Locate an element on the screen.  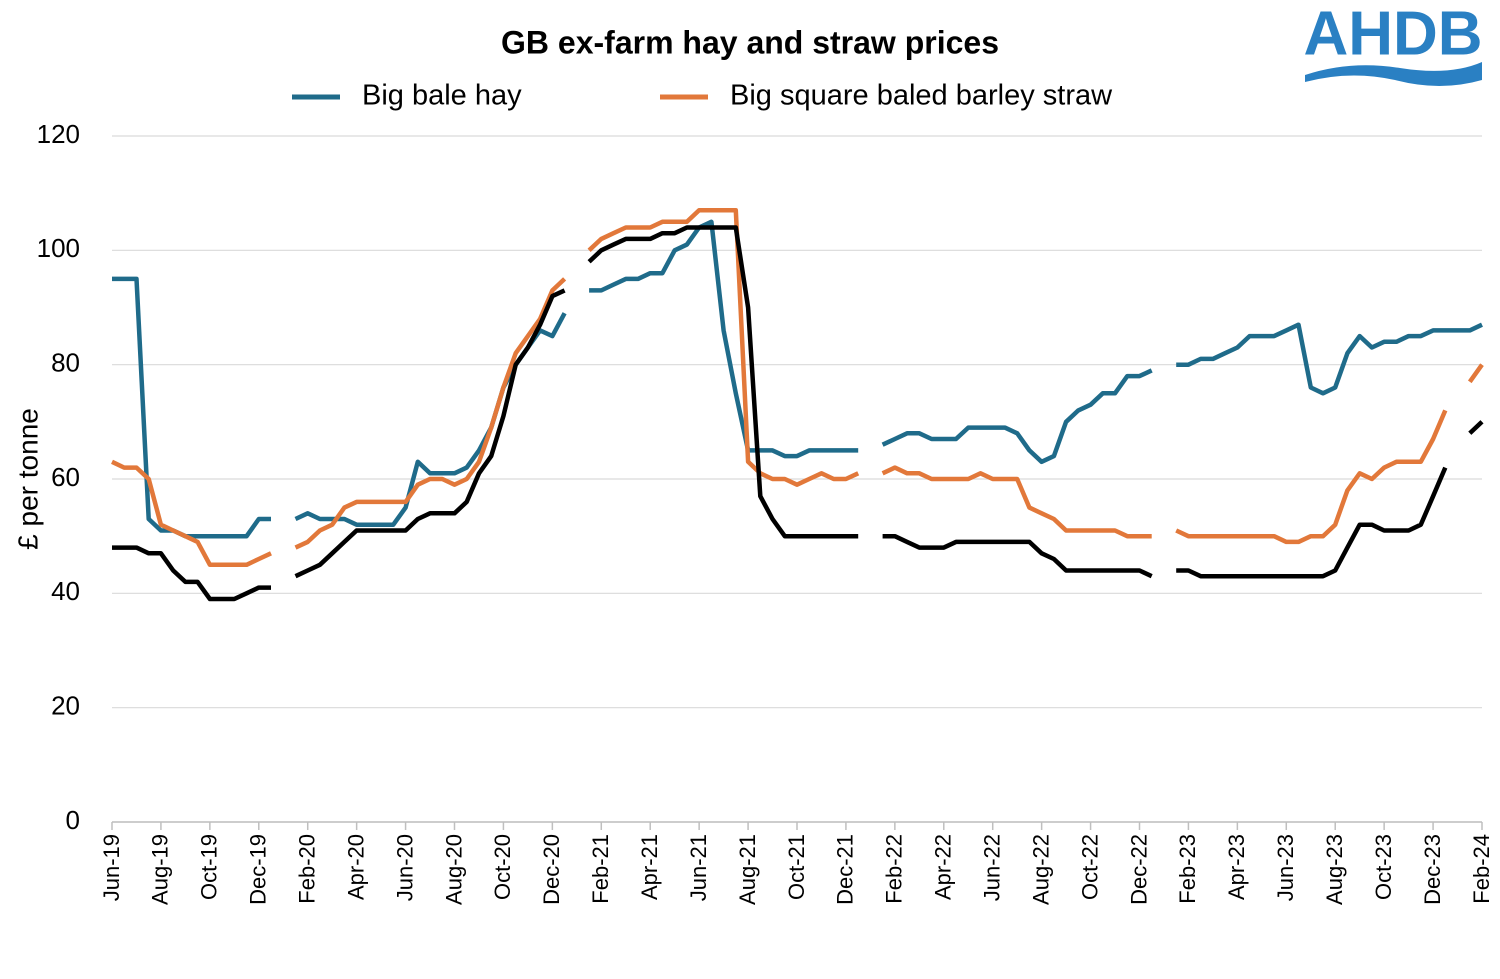
x-tick-label: Feb-24 is located at coordinates (1481, 869).